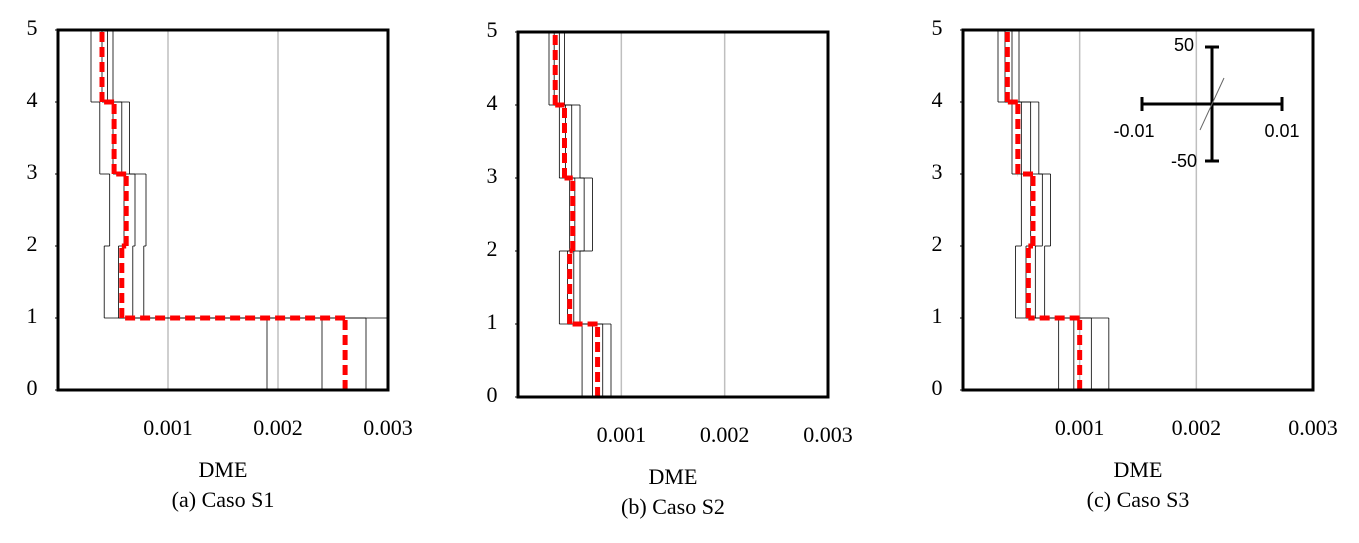  I want to click on caption: (a) Caso S1, so click(223, 499).